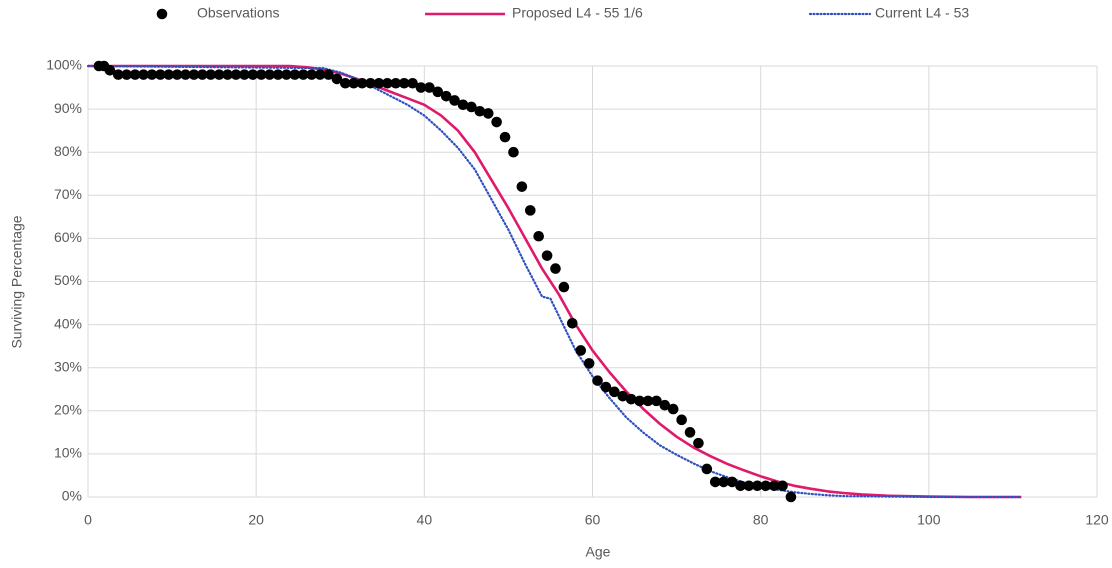 This screenshot has width=1112, height=568. What do you see at coordinates (68, 323) in the screenshot?
I see `y-tick-label: 40%` at bounding box center [68, 323].